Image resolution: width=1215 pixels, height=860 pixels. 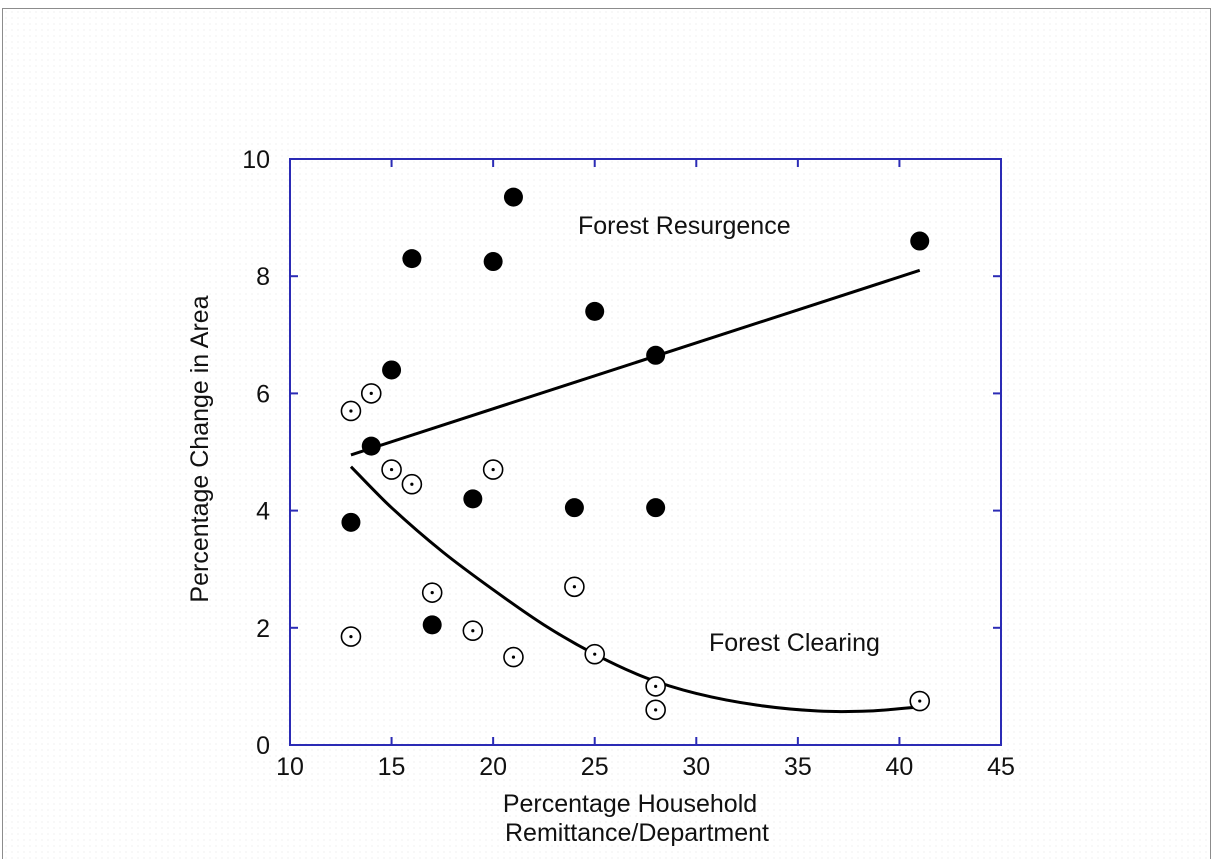 I want to click on x-tick-label: 35, so click(x=798, y=767).